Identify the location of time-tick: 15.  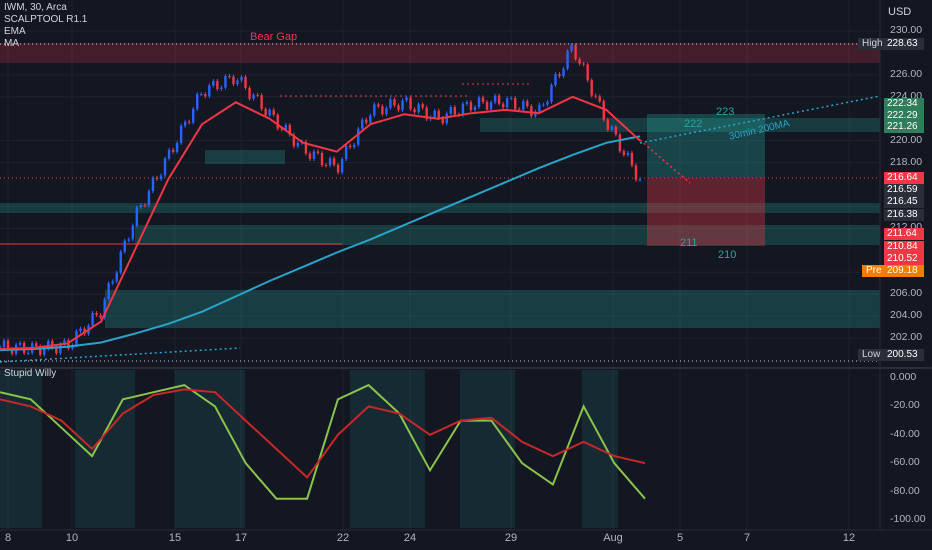
(175, 538).